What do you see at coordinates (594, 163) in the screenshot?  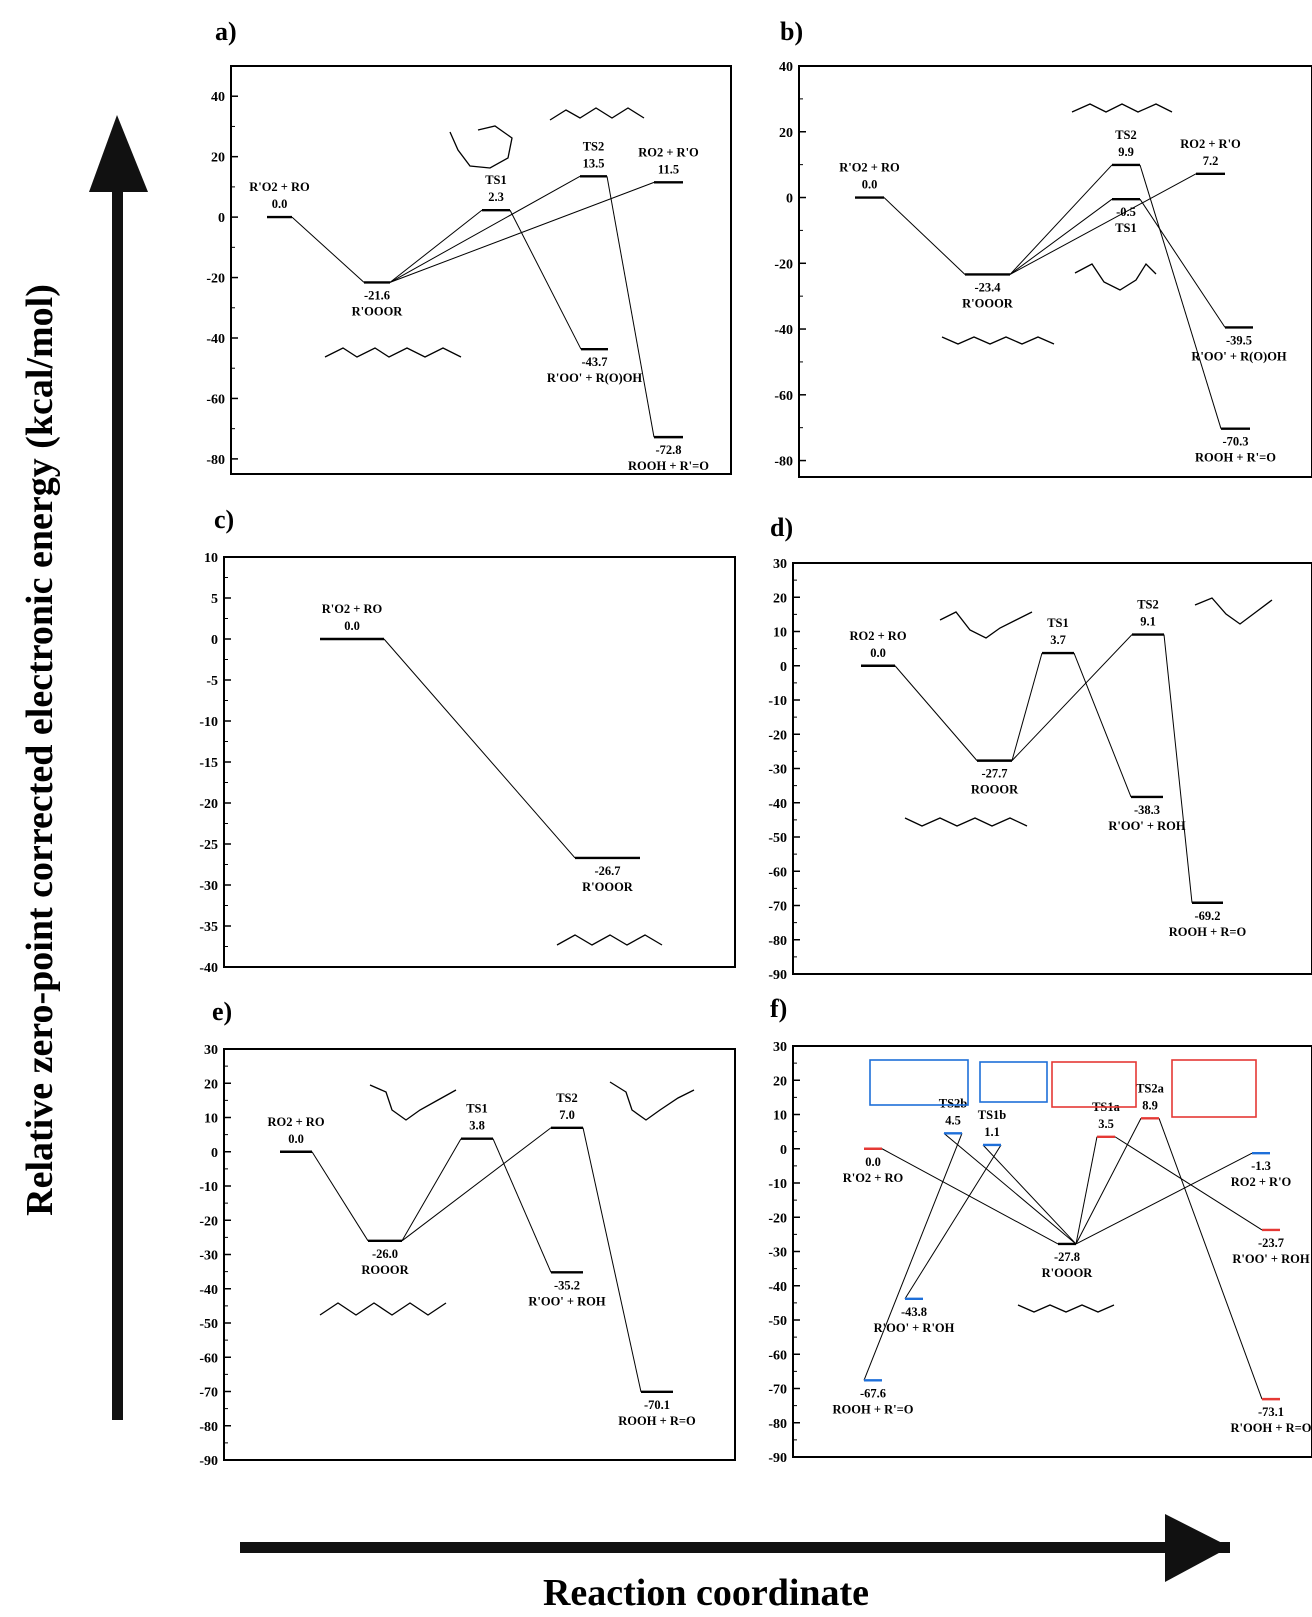 I see `level-value: 13.5` at bounding box center [594, 163].